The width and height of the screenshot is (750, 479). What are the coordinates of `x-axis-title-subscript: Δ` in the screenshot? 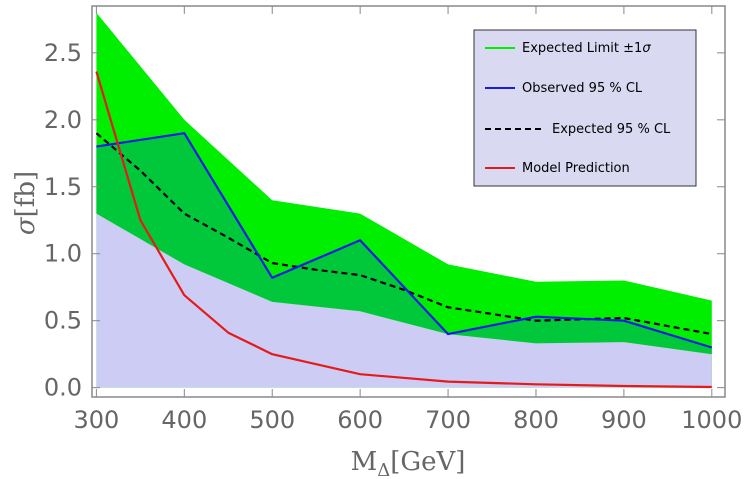 It's located at (383, 469).